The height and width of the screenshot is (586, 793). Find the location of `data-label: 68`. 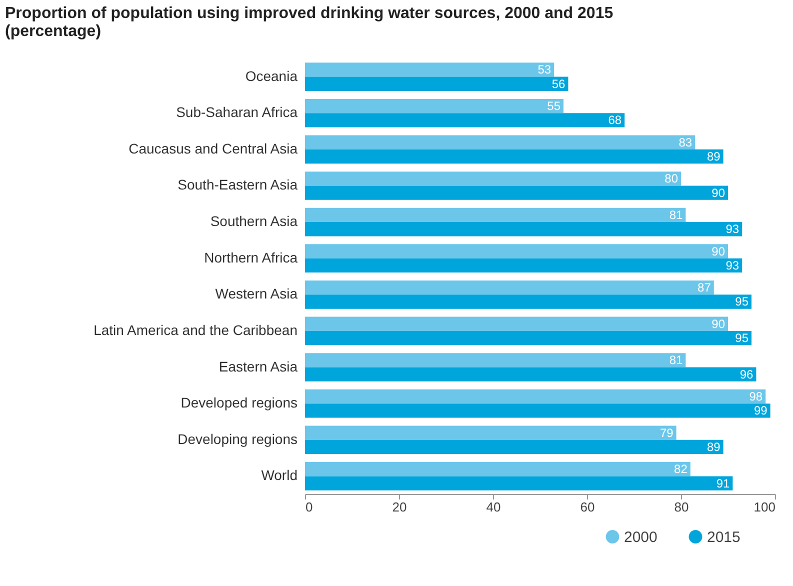

data-label: 68 is located at coordinates (615, 120).